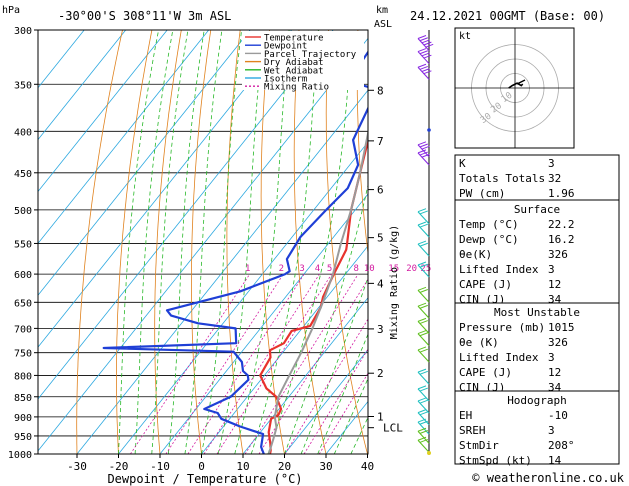  I want to click on temperature-tick-label: -30, so click(77, 466).